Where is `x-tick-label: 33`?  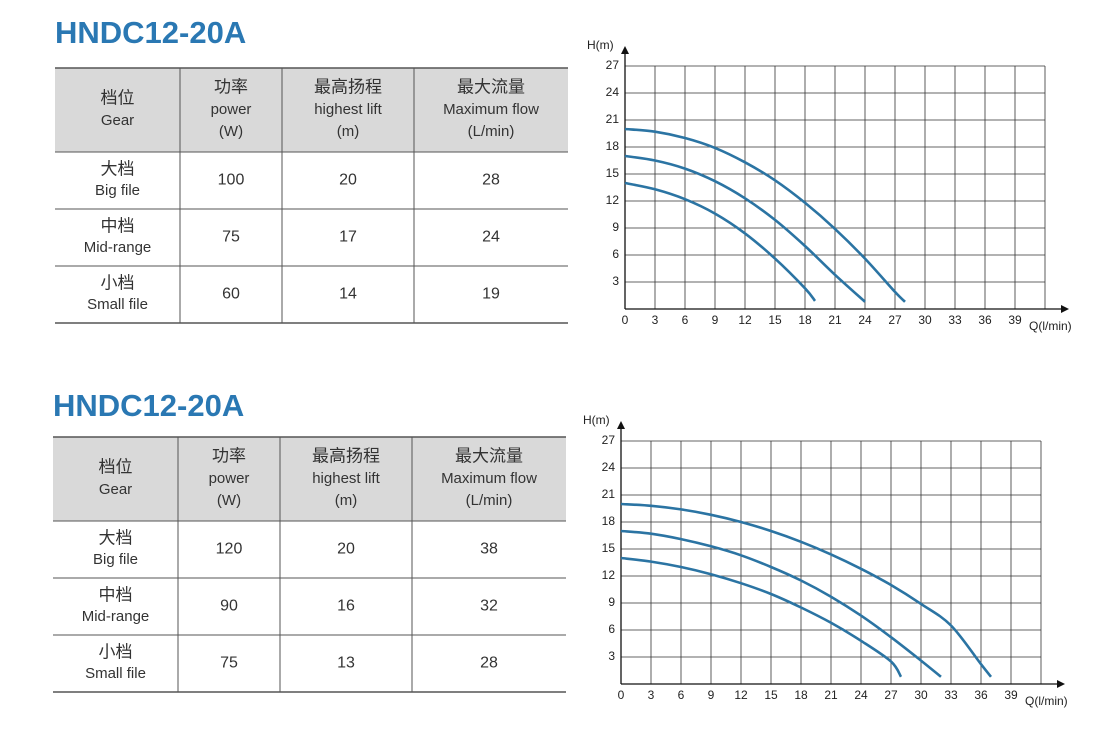 x-tick-label: 33 is located at coordinates (955, 320).